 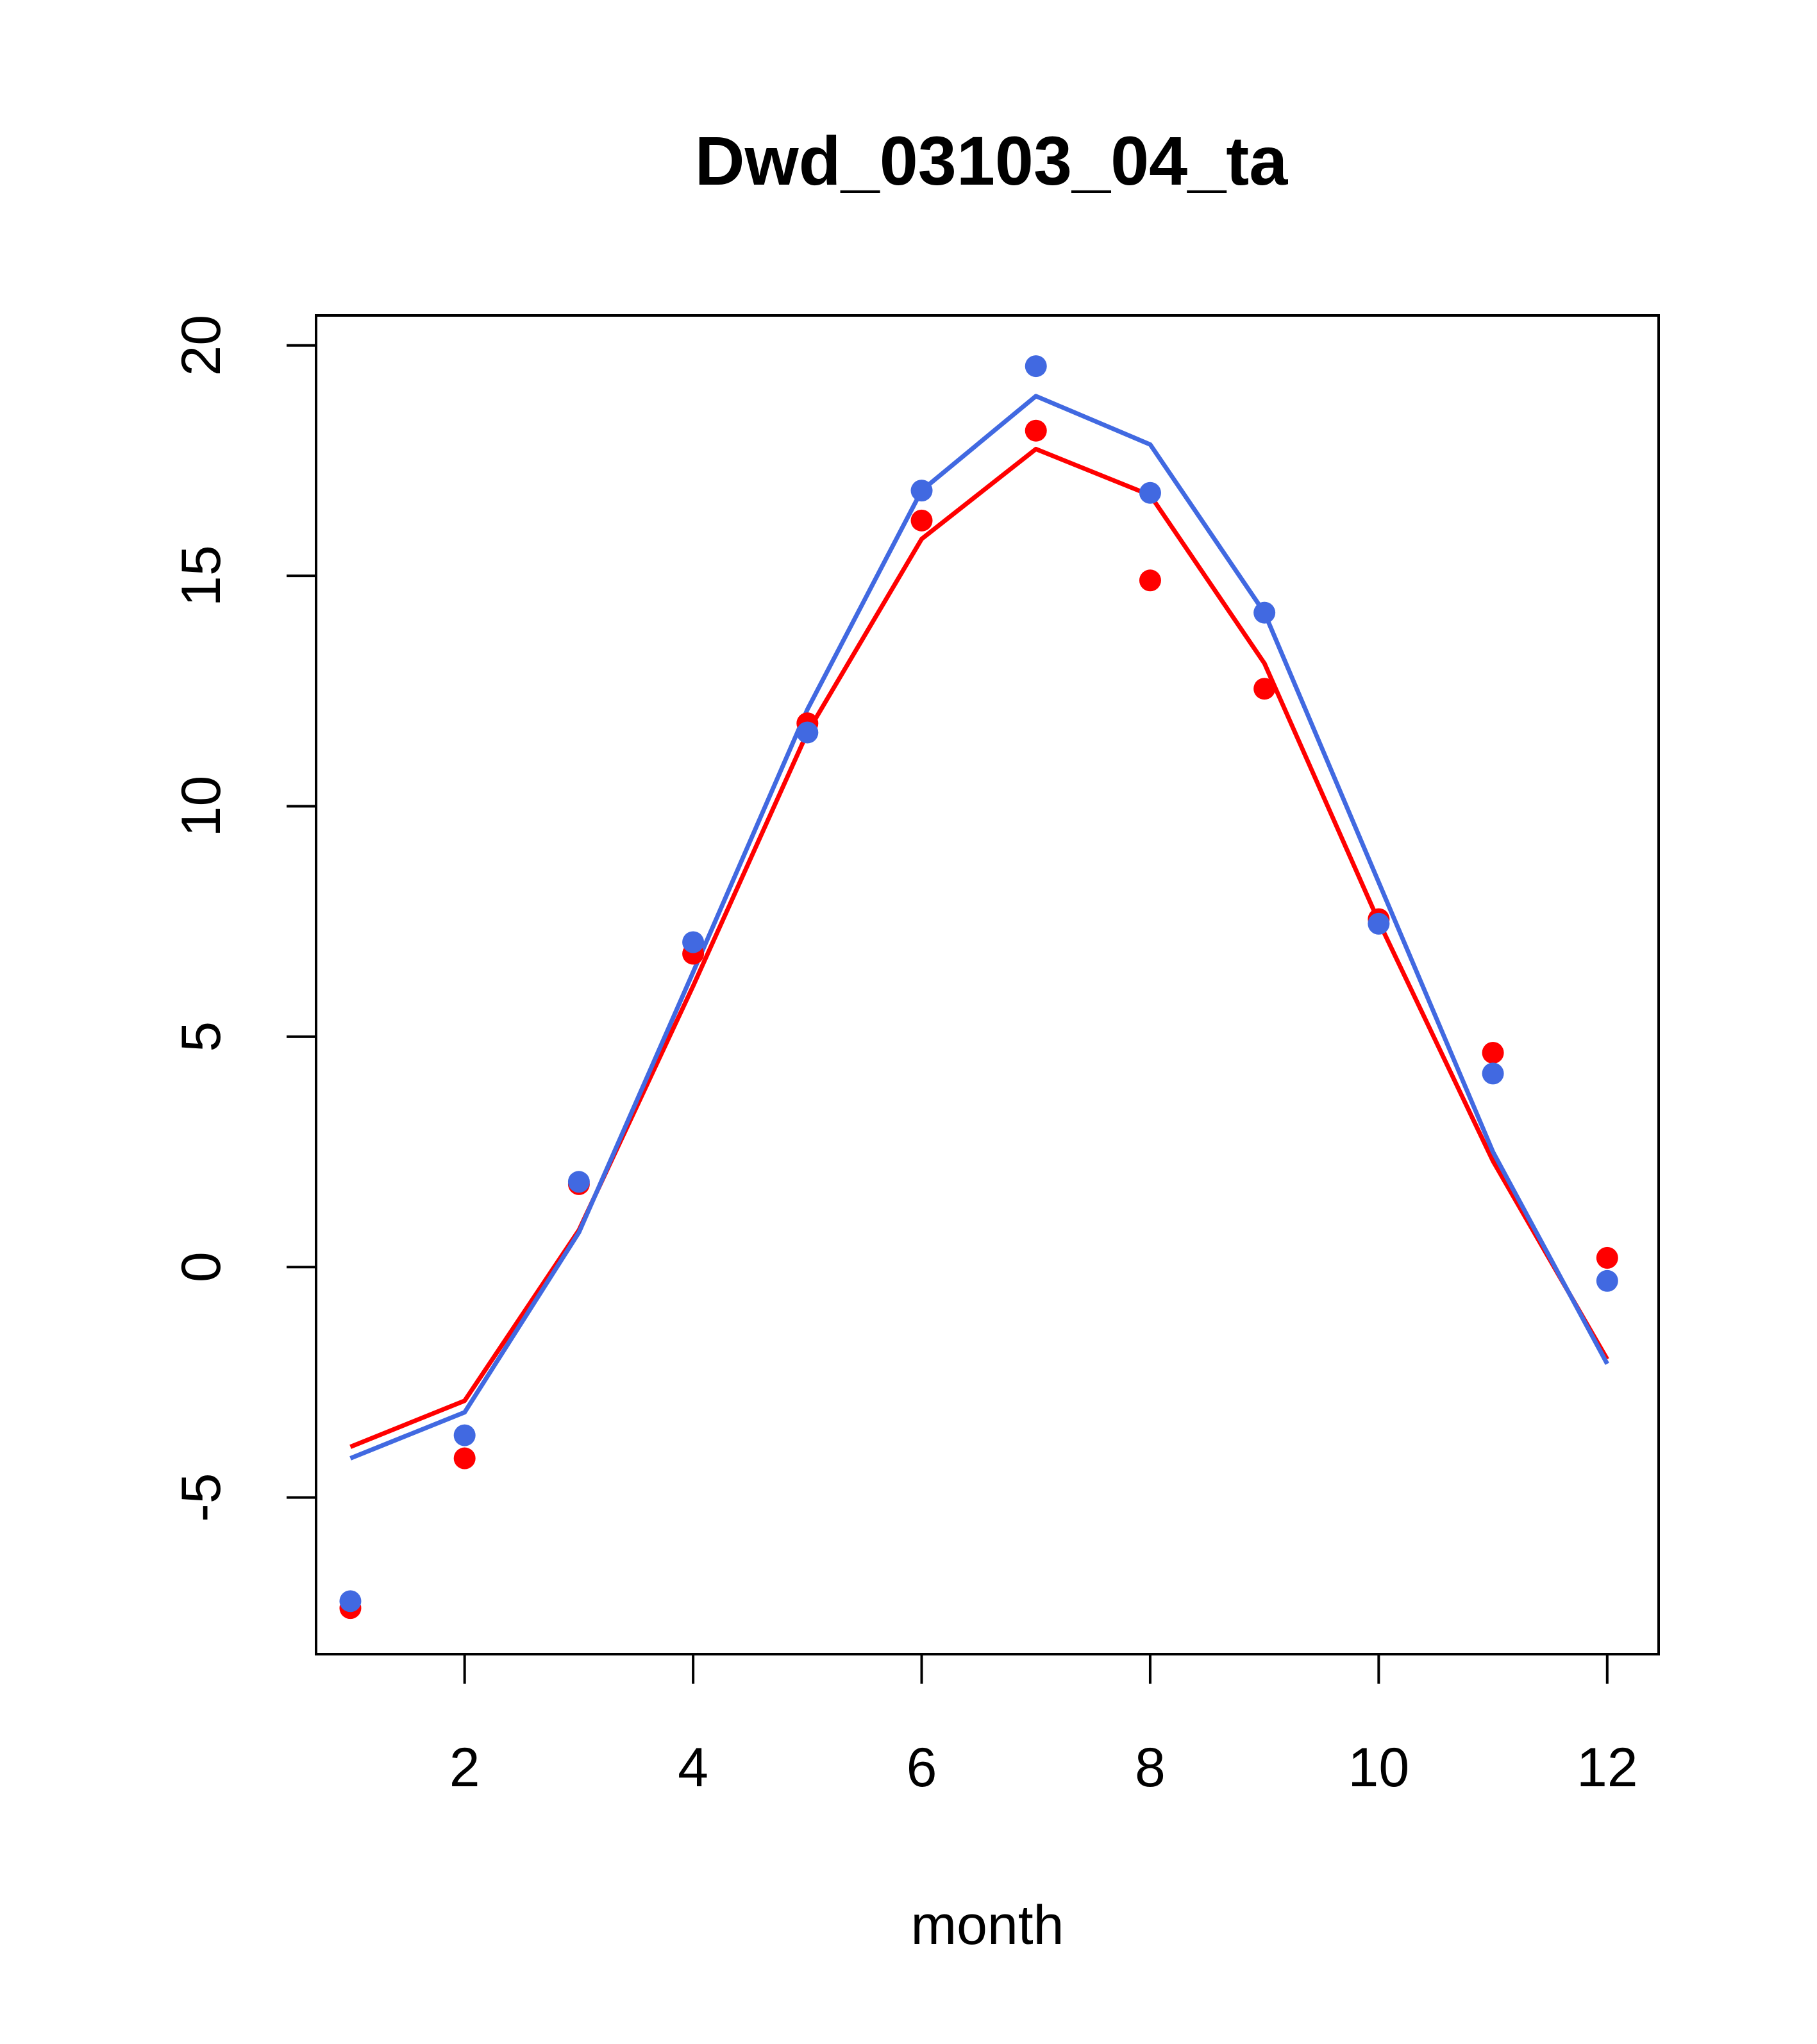 I want to click on x-tick-label: 12, so click(x=1608, y=1767).